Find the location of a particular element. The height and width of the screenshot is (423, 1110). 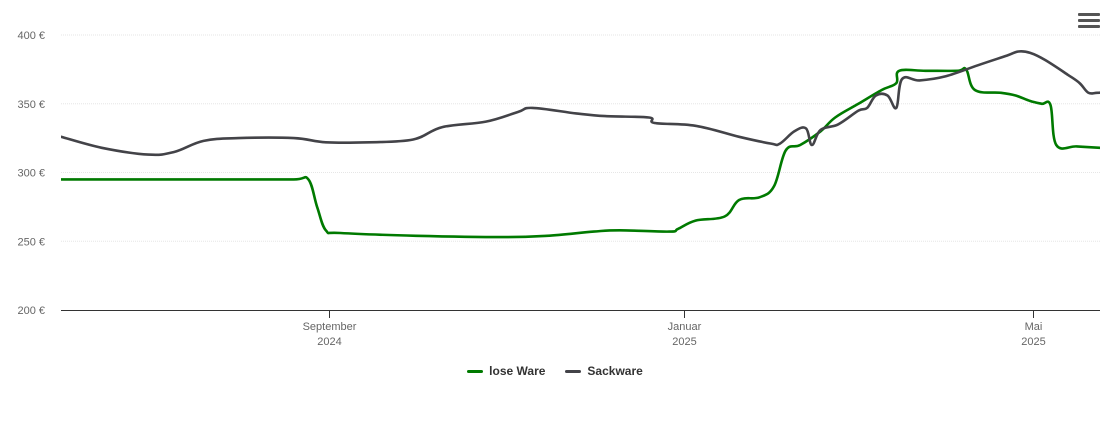

chart-menu-icon is located at coordinates (1089, 22).